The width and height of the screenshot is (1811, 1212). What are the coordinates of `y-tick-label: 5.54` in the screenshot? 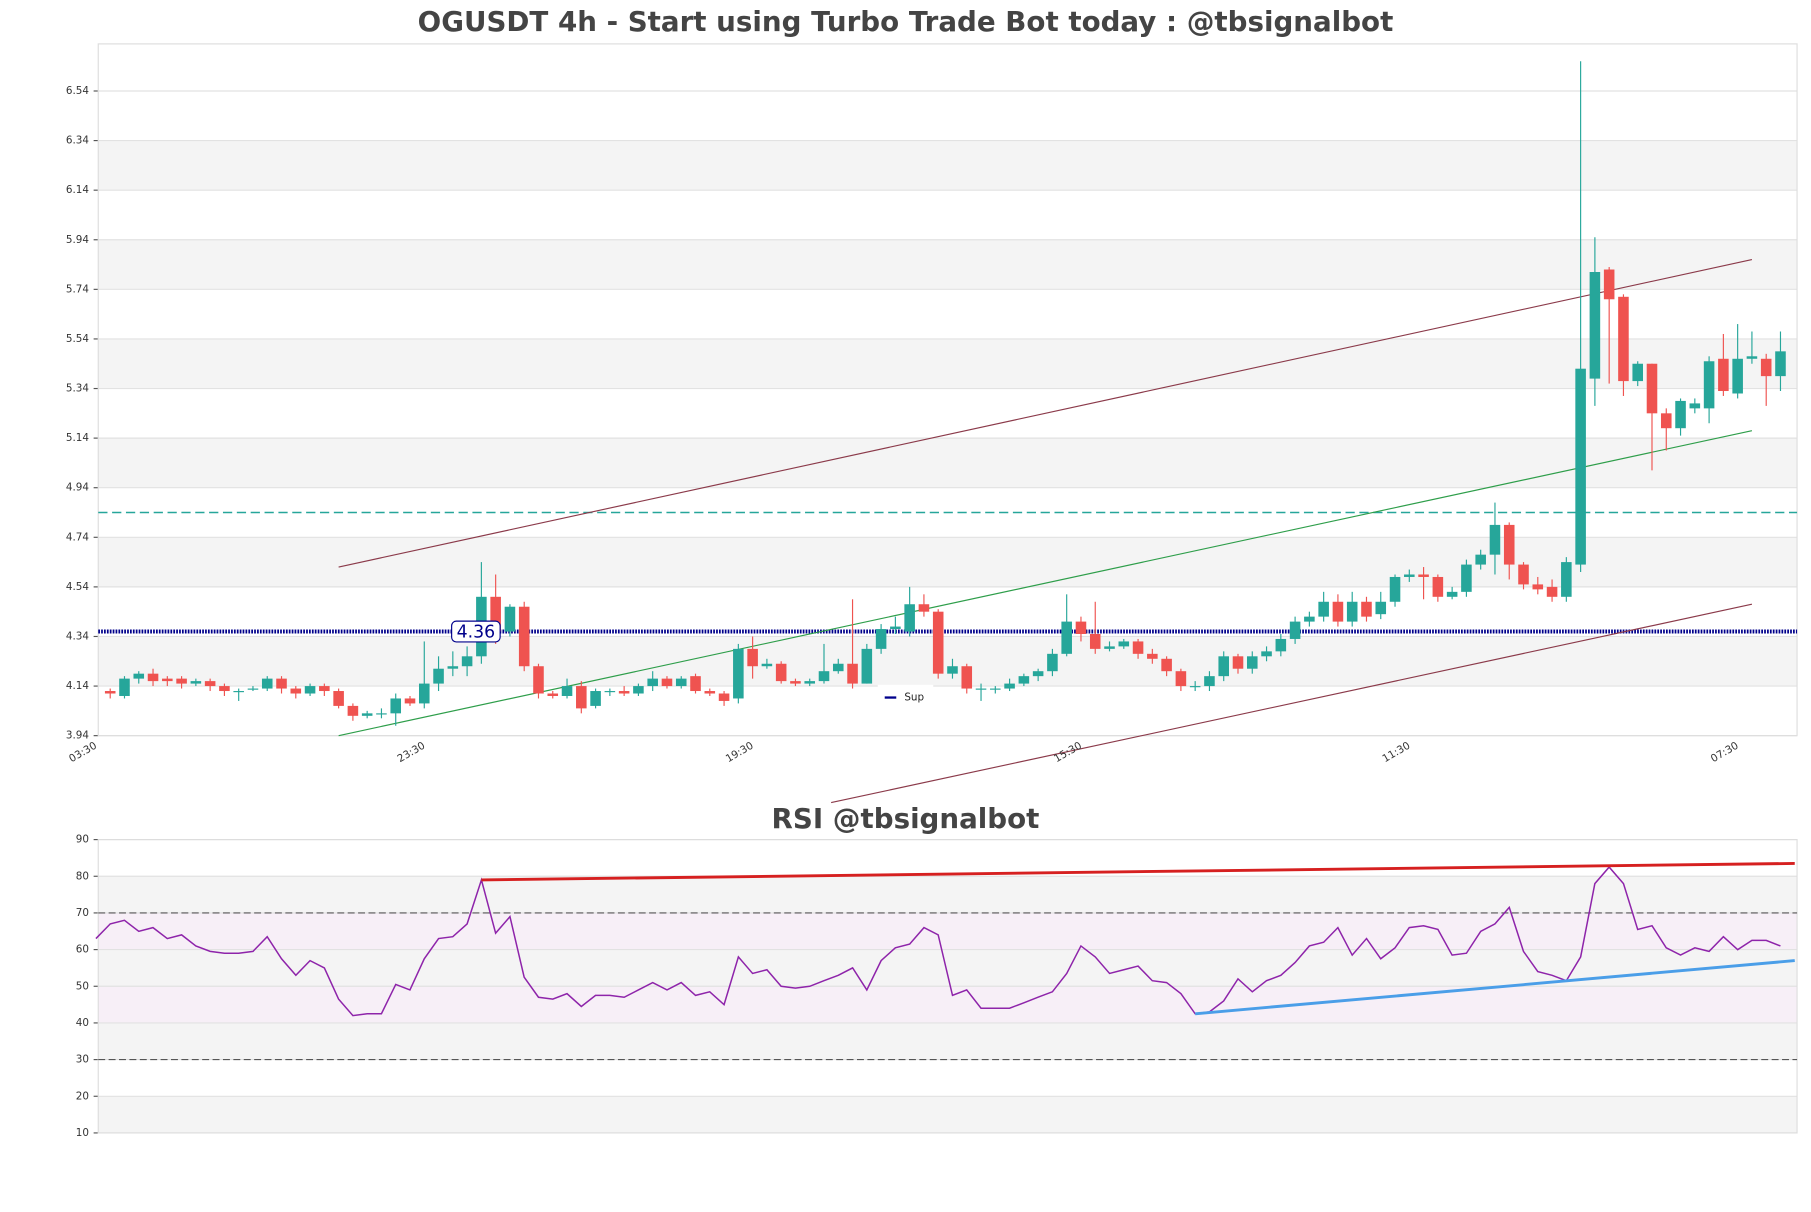 It's located at (77, 339).